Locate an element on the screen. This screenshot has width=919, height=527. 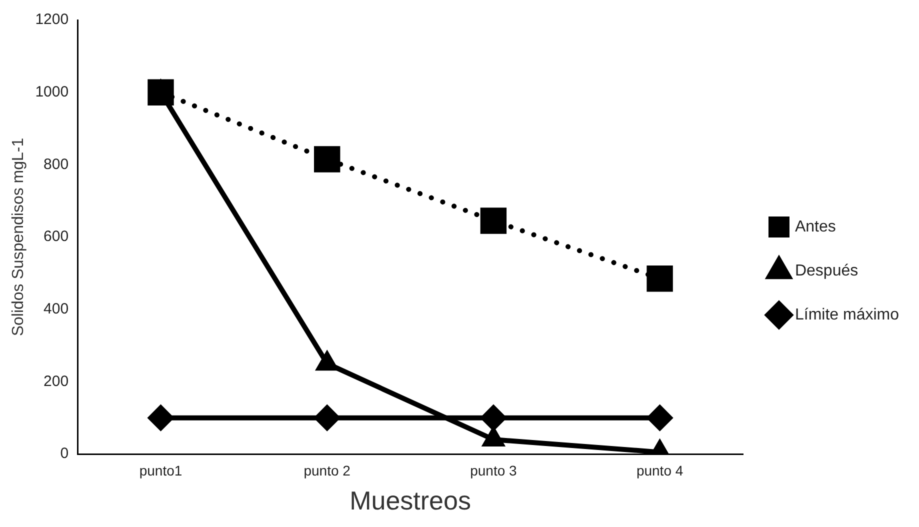
y-tick-label: 1000 is located at coordinates (52, 91).